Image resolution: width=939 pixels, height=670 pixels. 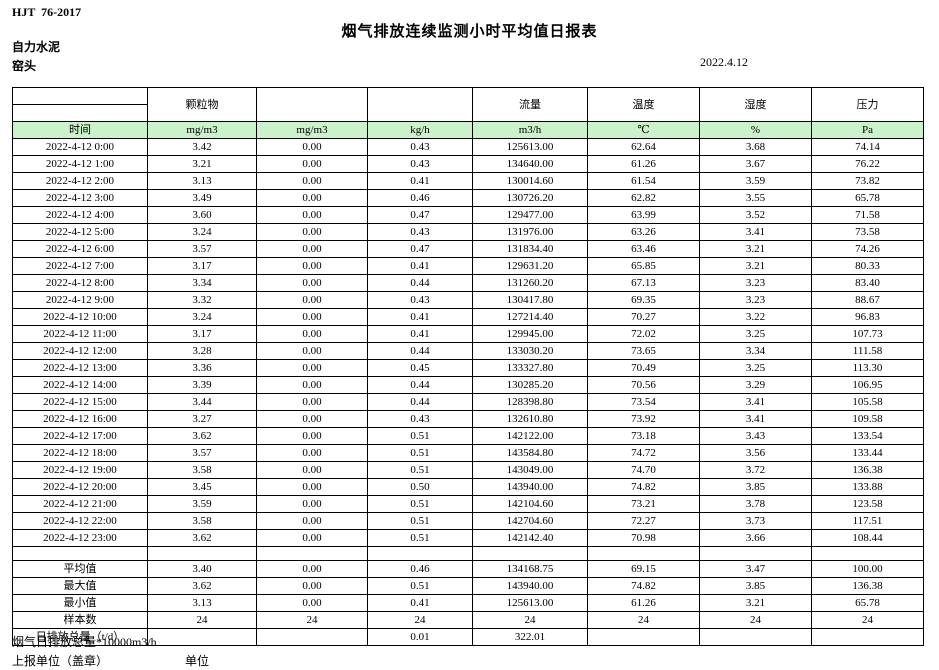 I want to click on value-cell: 73.82, so click(x=867, y=181).